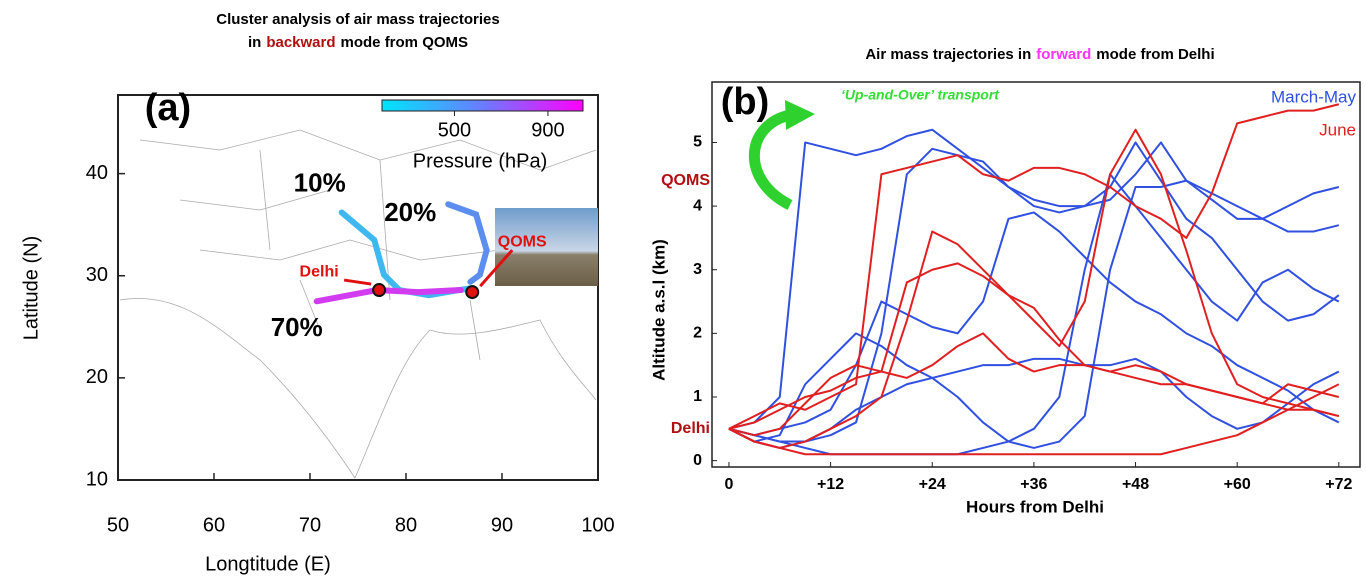 The image size is (1366, 581). Describe the element at coordinates (268, 564) in the screenshot. I see `x-axis-label: Longtitude (E)` at that location.